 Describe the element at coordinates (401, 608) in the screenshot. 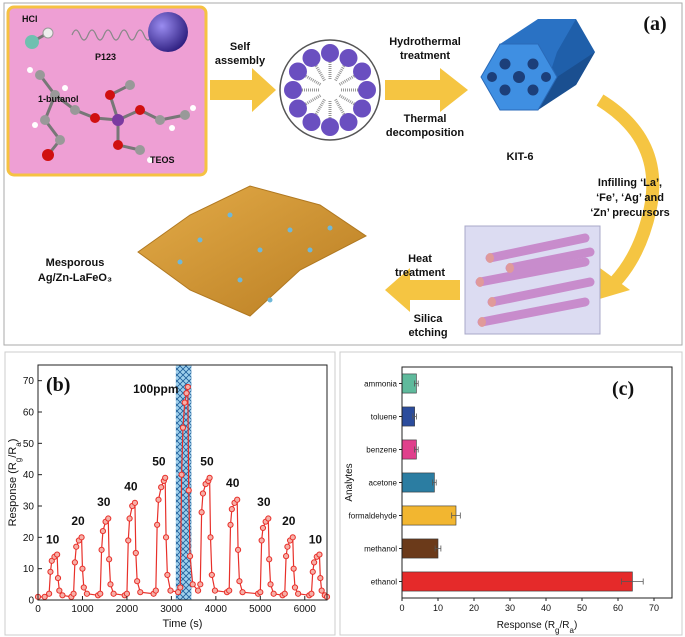

I see `x-tick-label: 0` at that location.